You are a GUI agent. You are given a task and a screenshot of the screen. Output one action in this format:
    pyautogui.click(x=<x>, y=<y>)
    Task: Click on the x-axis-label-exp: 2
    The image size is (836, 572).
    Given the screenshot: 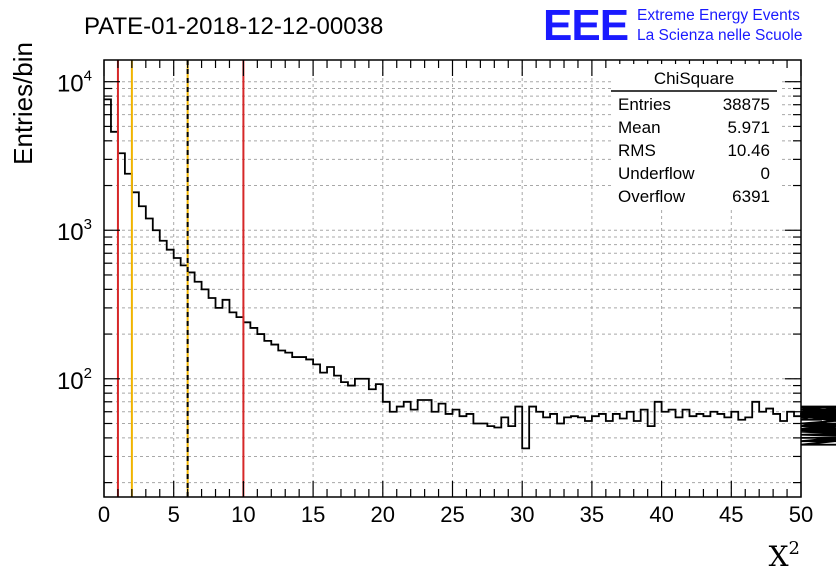 What is the action you would take?
    pyautogui.click(x=794, y=548)
    